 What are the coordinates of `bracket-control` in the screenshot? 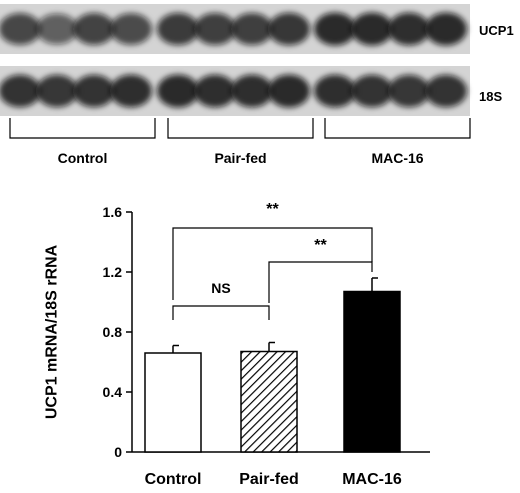 It's located at (82, 128).